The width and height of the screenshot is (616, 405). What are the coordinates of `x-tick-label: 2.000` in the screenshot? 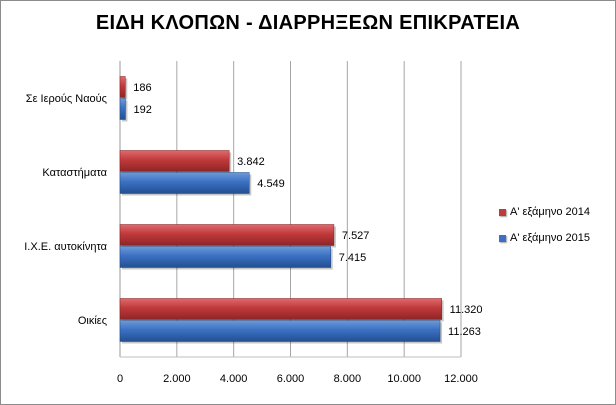 It's located at (177, 379).